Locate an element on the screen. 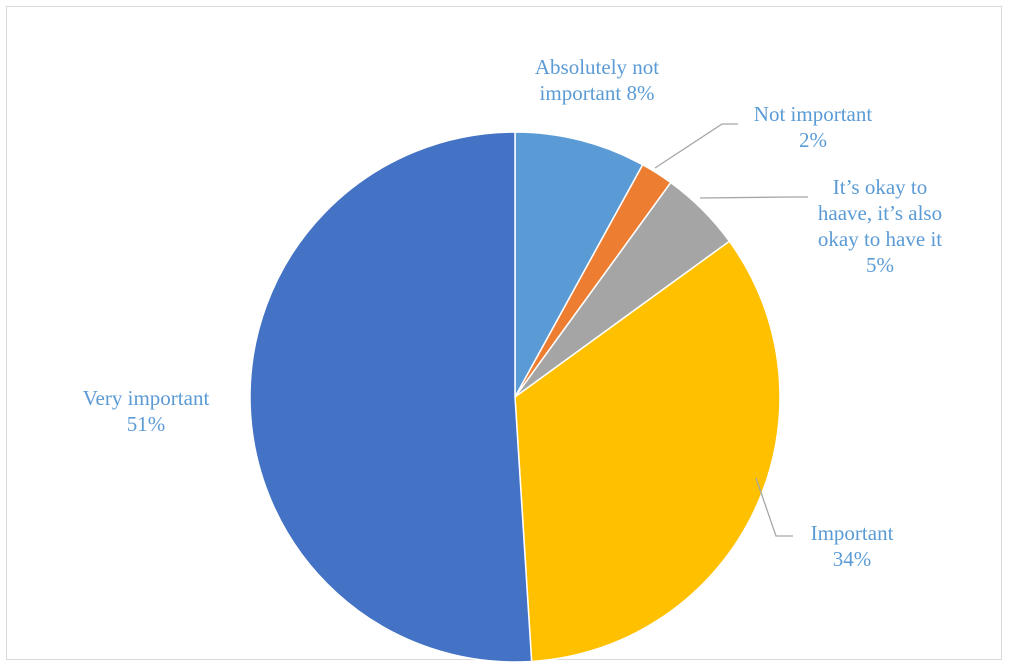  data-label-very-important: Very important 51% is located at coordinates (146, 411).